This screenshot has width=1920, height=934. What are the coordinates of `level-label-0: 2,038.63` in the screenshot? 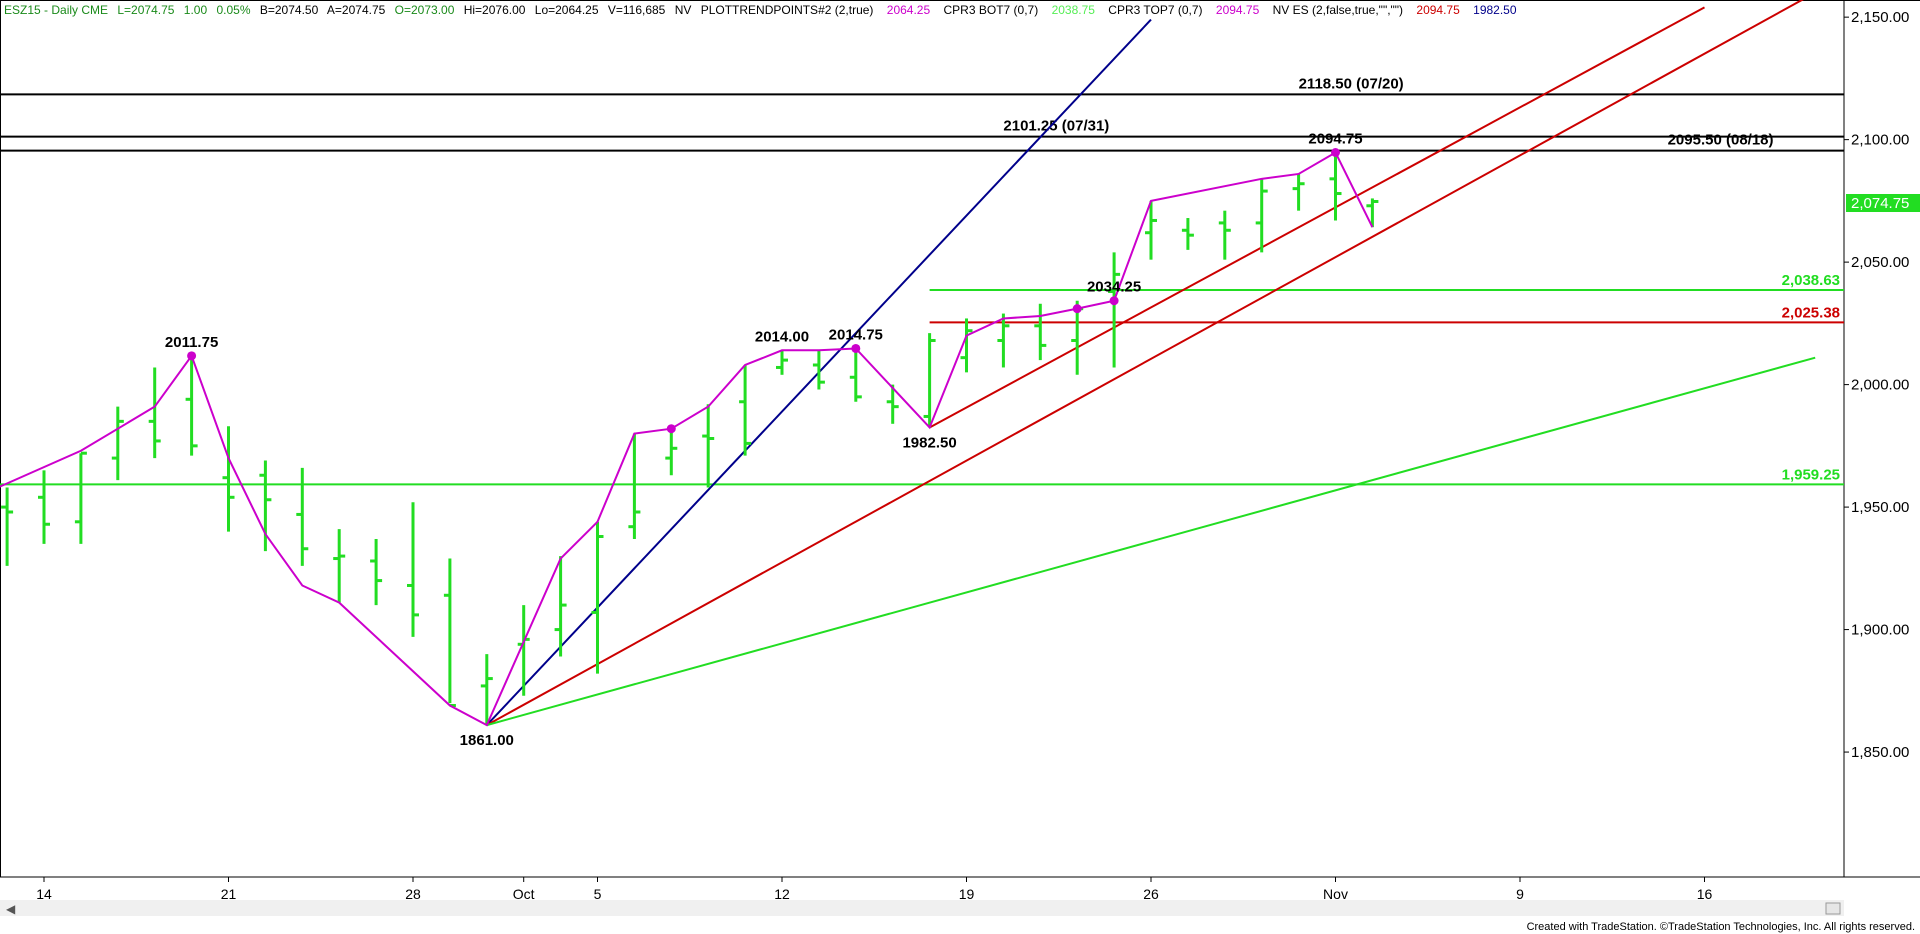 It's located at (1811, 280).